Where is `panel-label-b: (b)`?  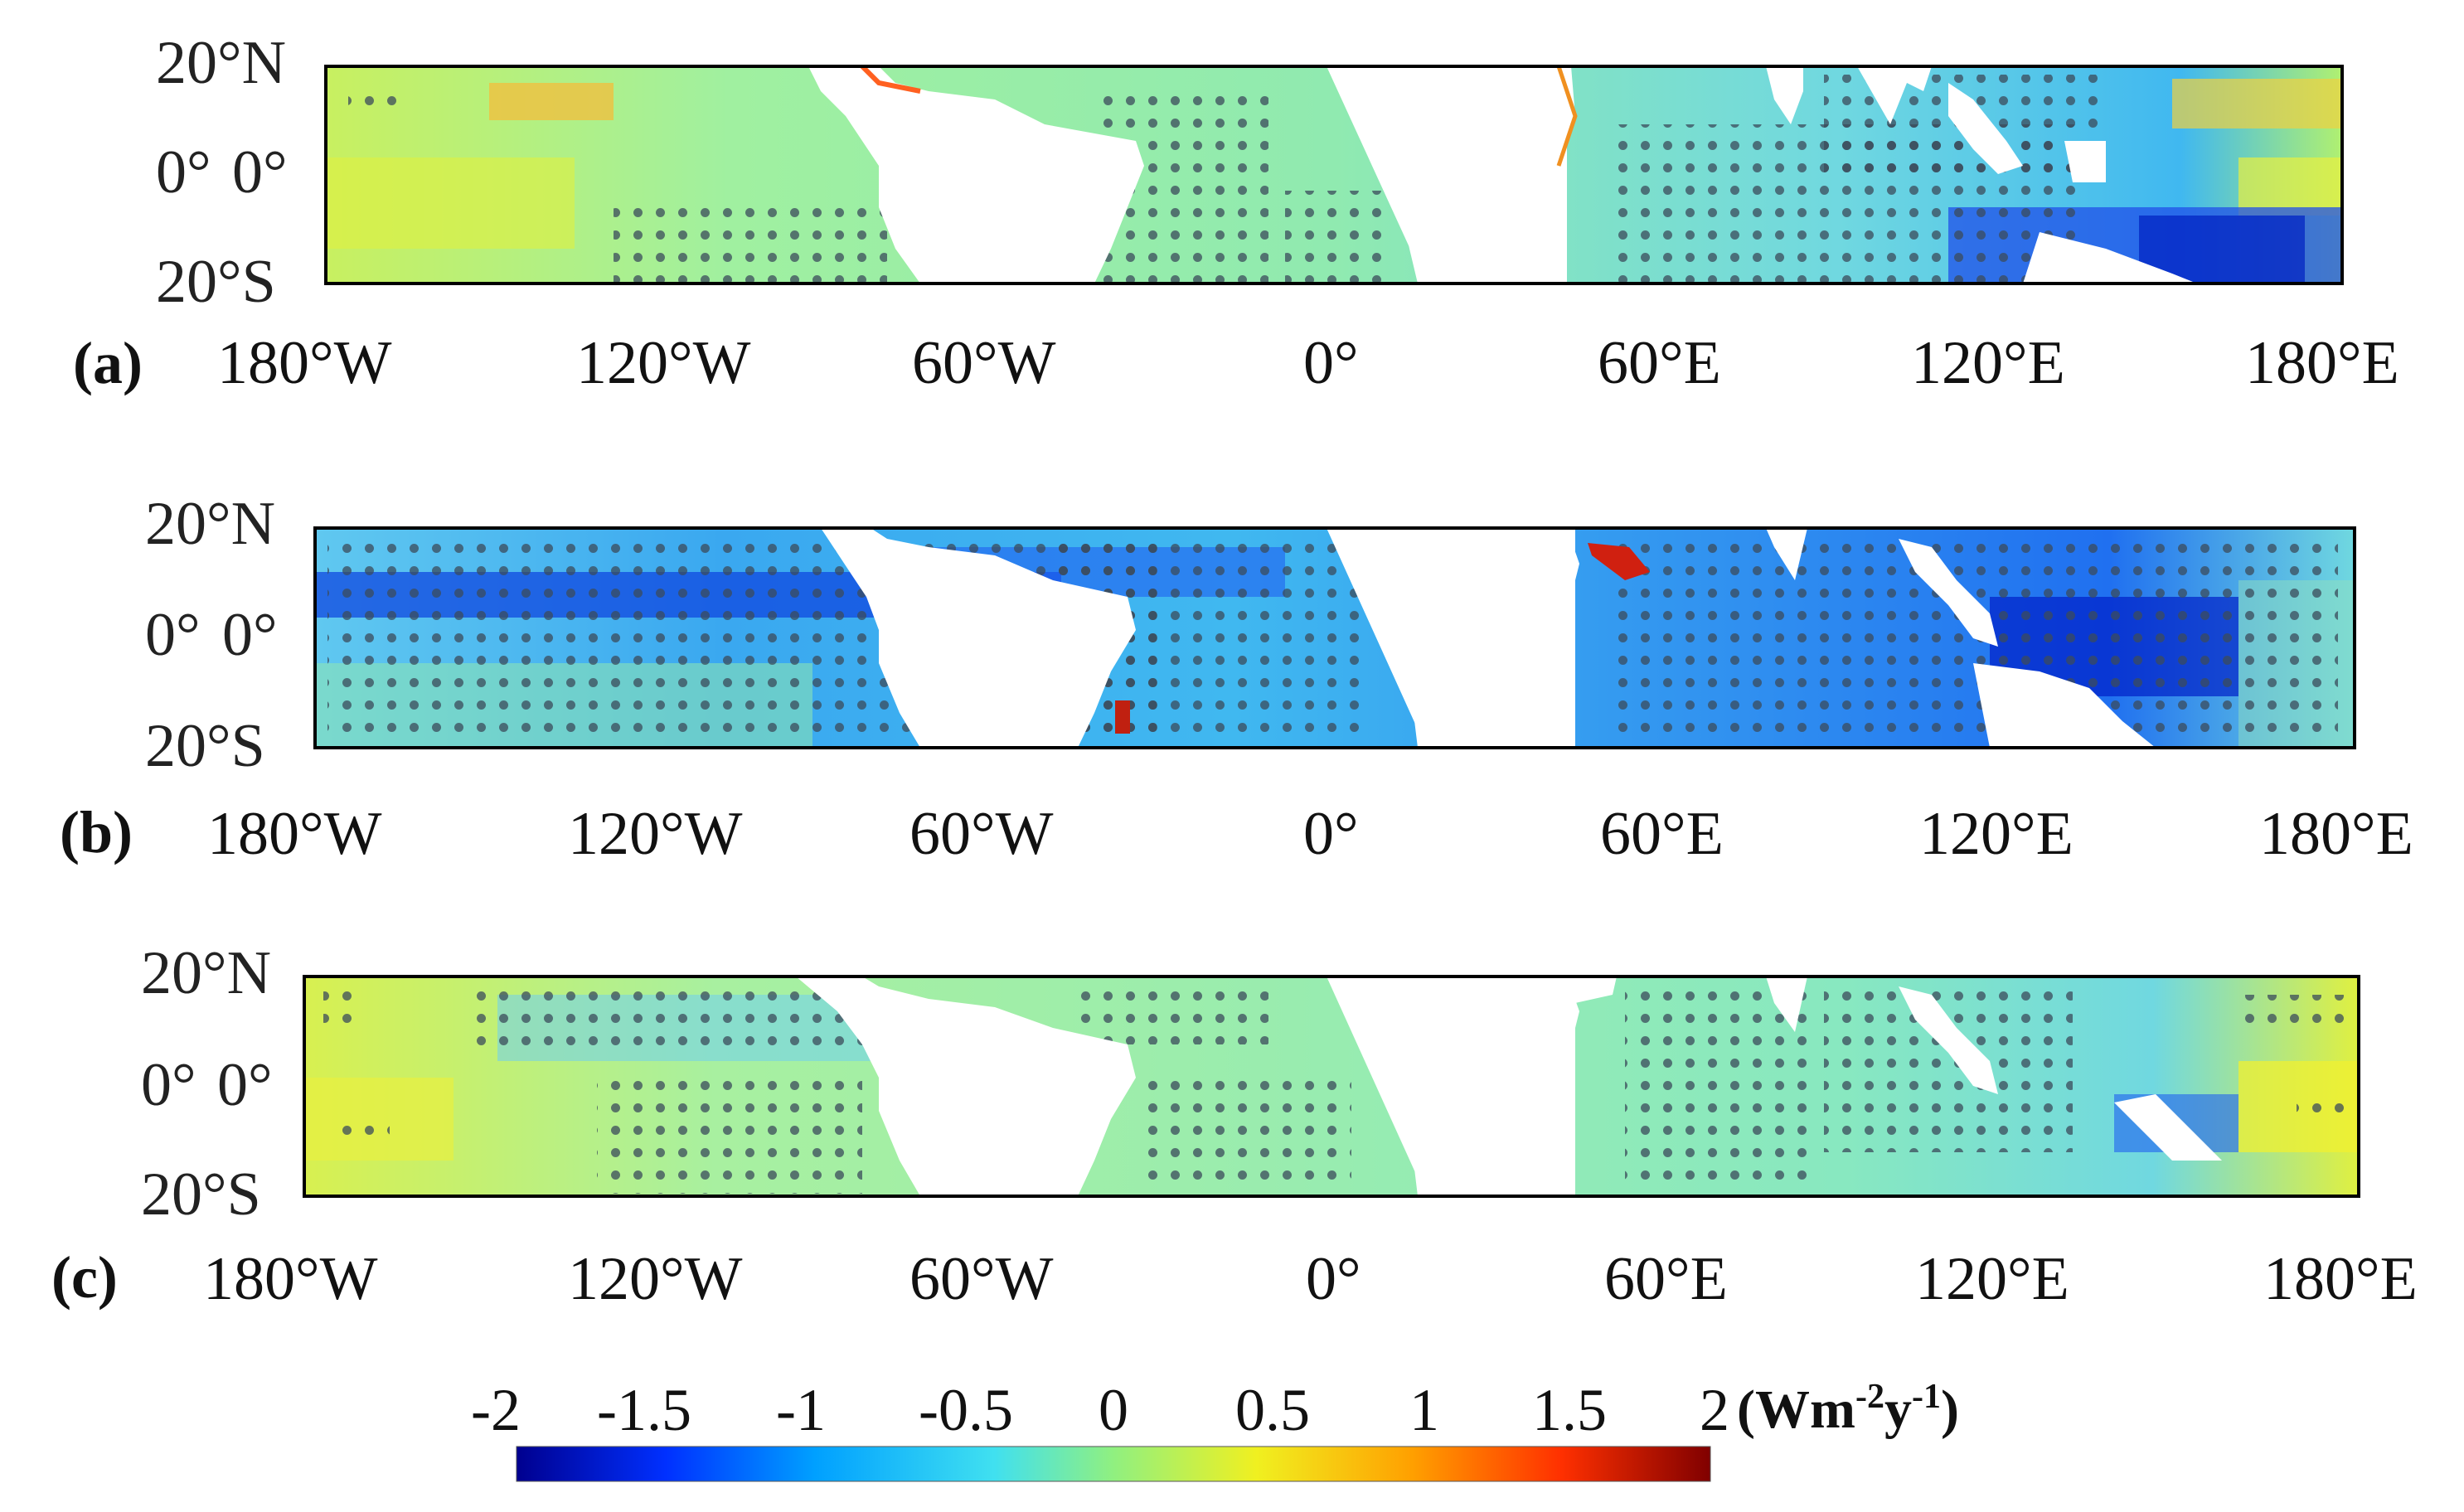
panel-label-b: (b) is located at coordinates (96, 832).